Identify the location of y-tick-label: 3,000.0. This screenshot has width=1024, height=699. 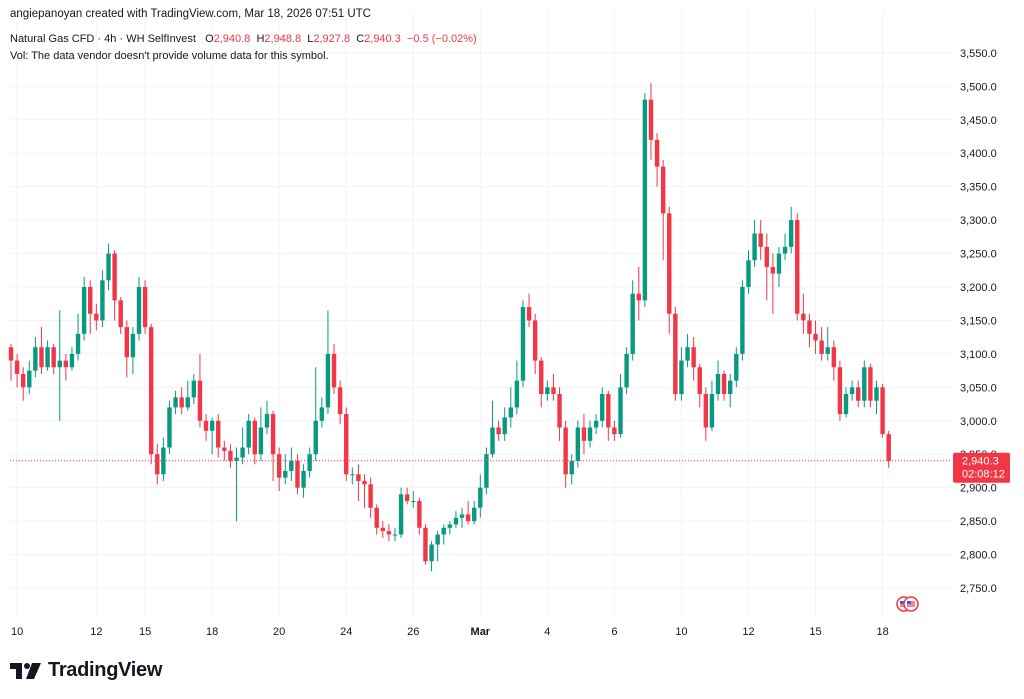
(978, 422).